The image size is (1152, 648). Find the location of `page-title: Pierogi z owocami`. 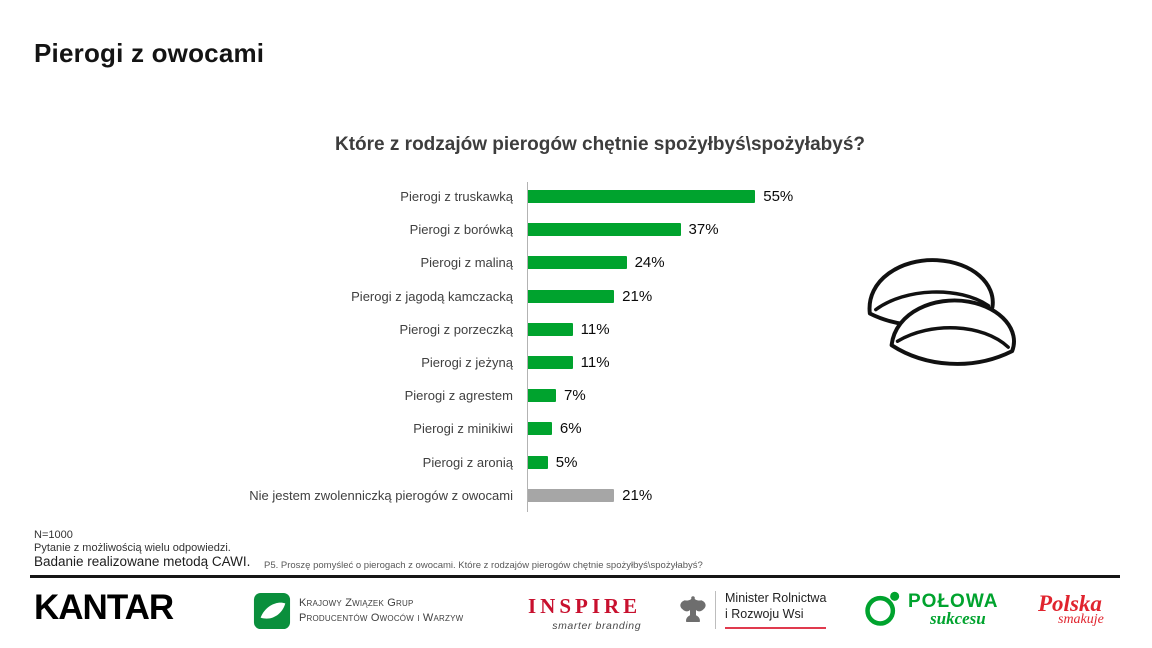

page-title: Pierogi z owocami is located at coordinates (149, 53).